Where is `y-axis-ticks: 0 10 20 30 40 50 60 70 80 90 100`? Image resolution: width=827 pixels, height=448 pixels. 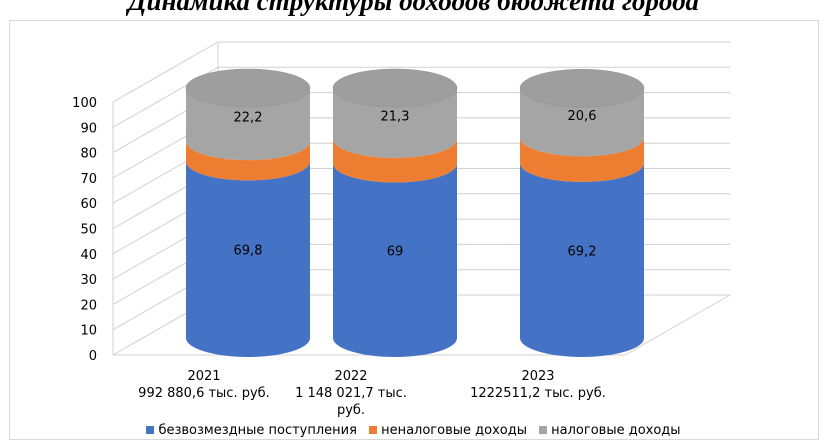 y-axis-ticks: 0 10 20 30 40 50 60 70 80 90 100 is located at coordinates (84, 230).